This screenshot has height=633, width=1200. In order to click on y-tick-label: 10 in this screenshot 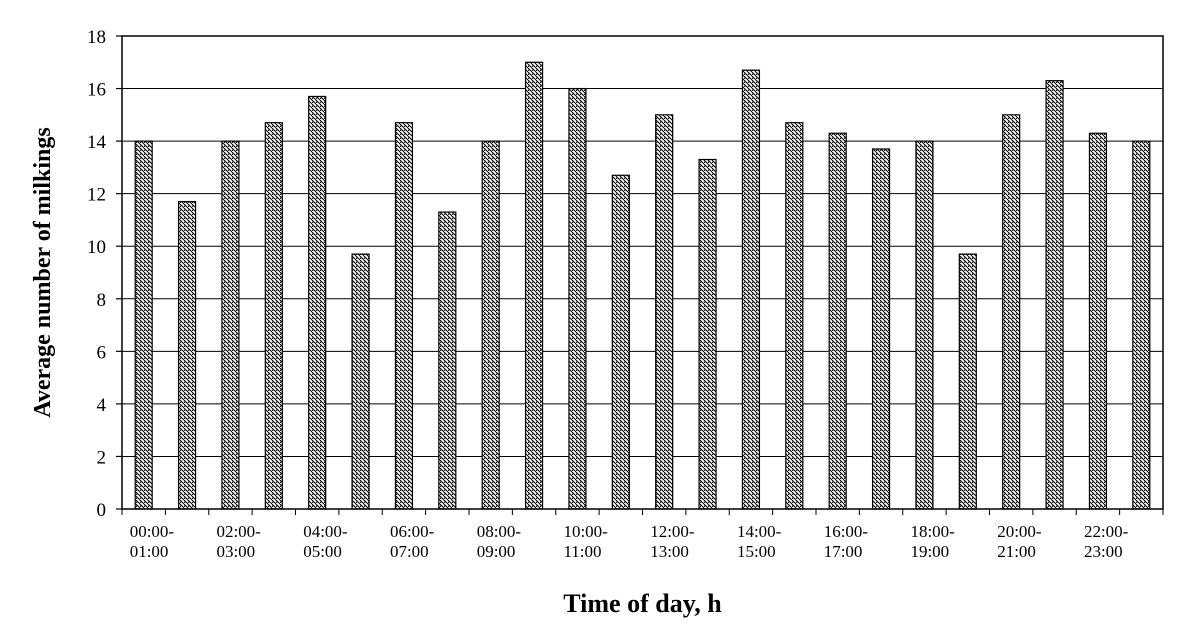, I will do `click(96, 247)`.